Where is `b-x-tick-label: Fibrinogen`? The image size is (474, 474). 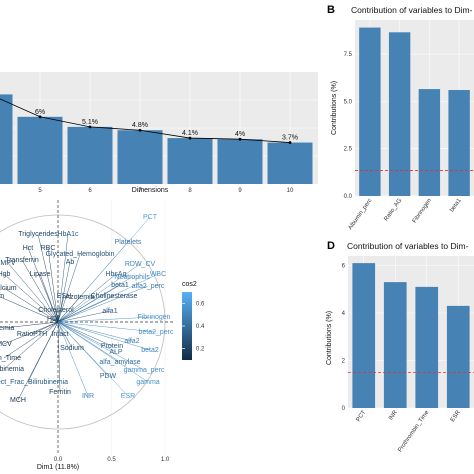 b-x-tick-label: Fibrinogen is located at coordinates (422, 211).